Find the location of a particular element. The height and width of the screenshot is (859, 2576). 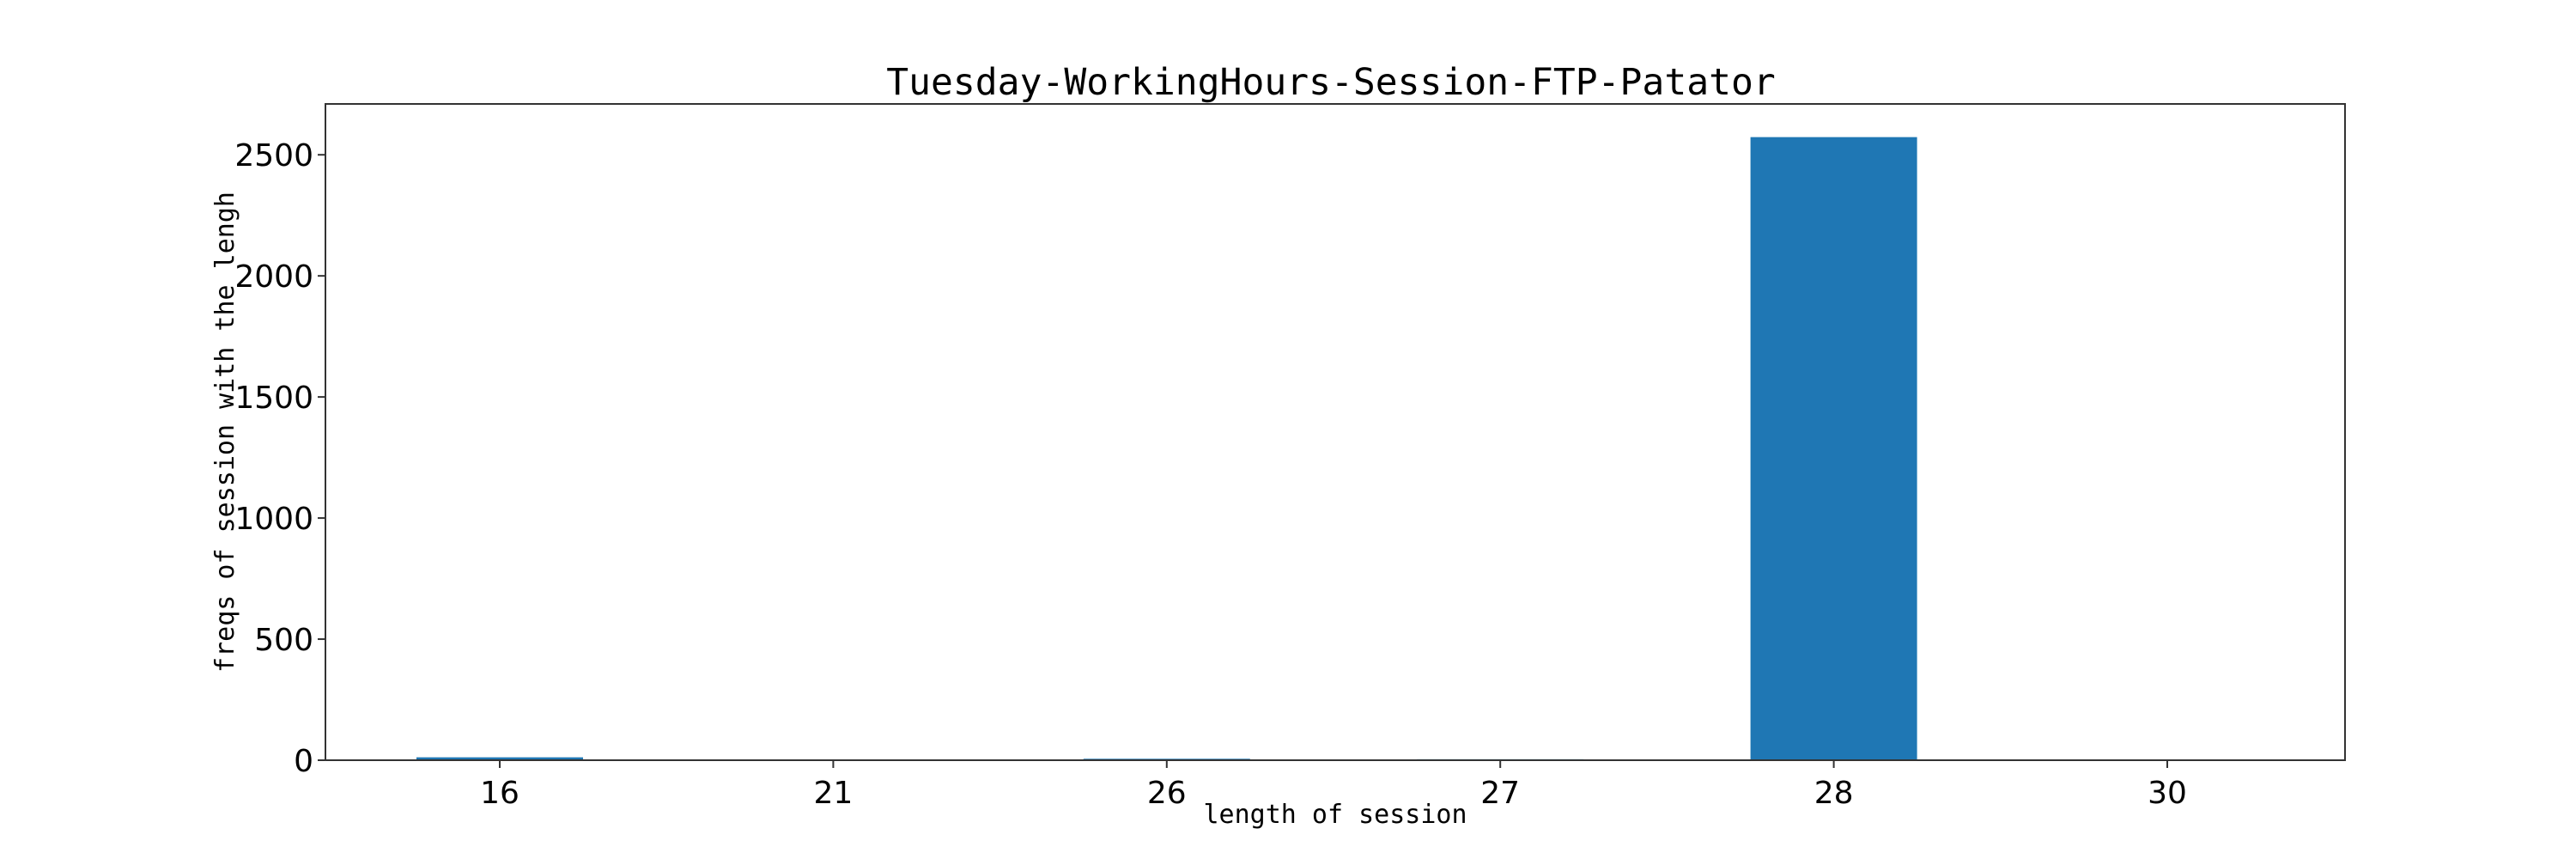

y-tick-label: 1500 is located at coordinates (273, 398).